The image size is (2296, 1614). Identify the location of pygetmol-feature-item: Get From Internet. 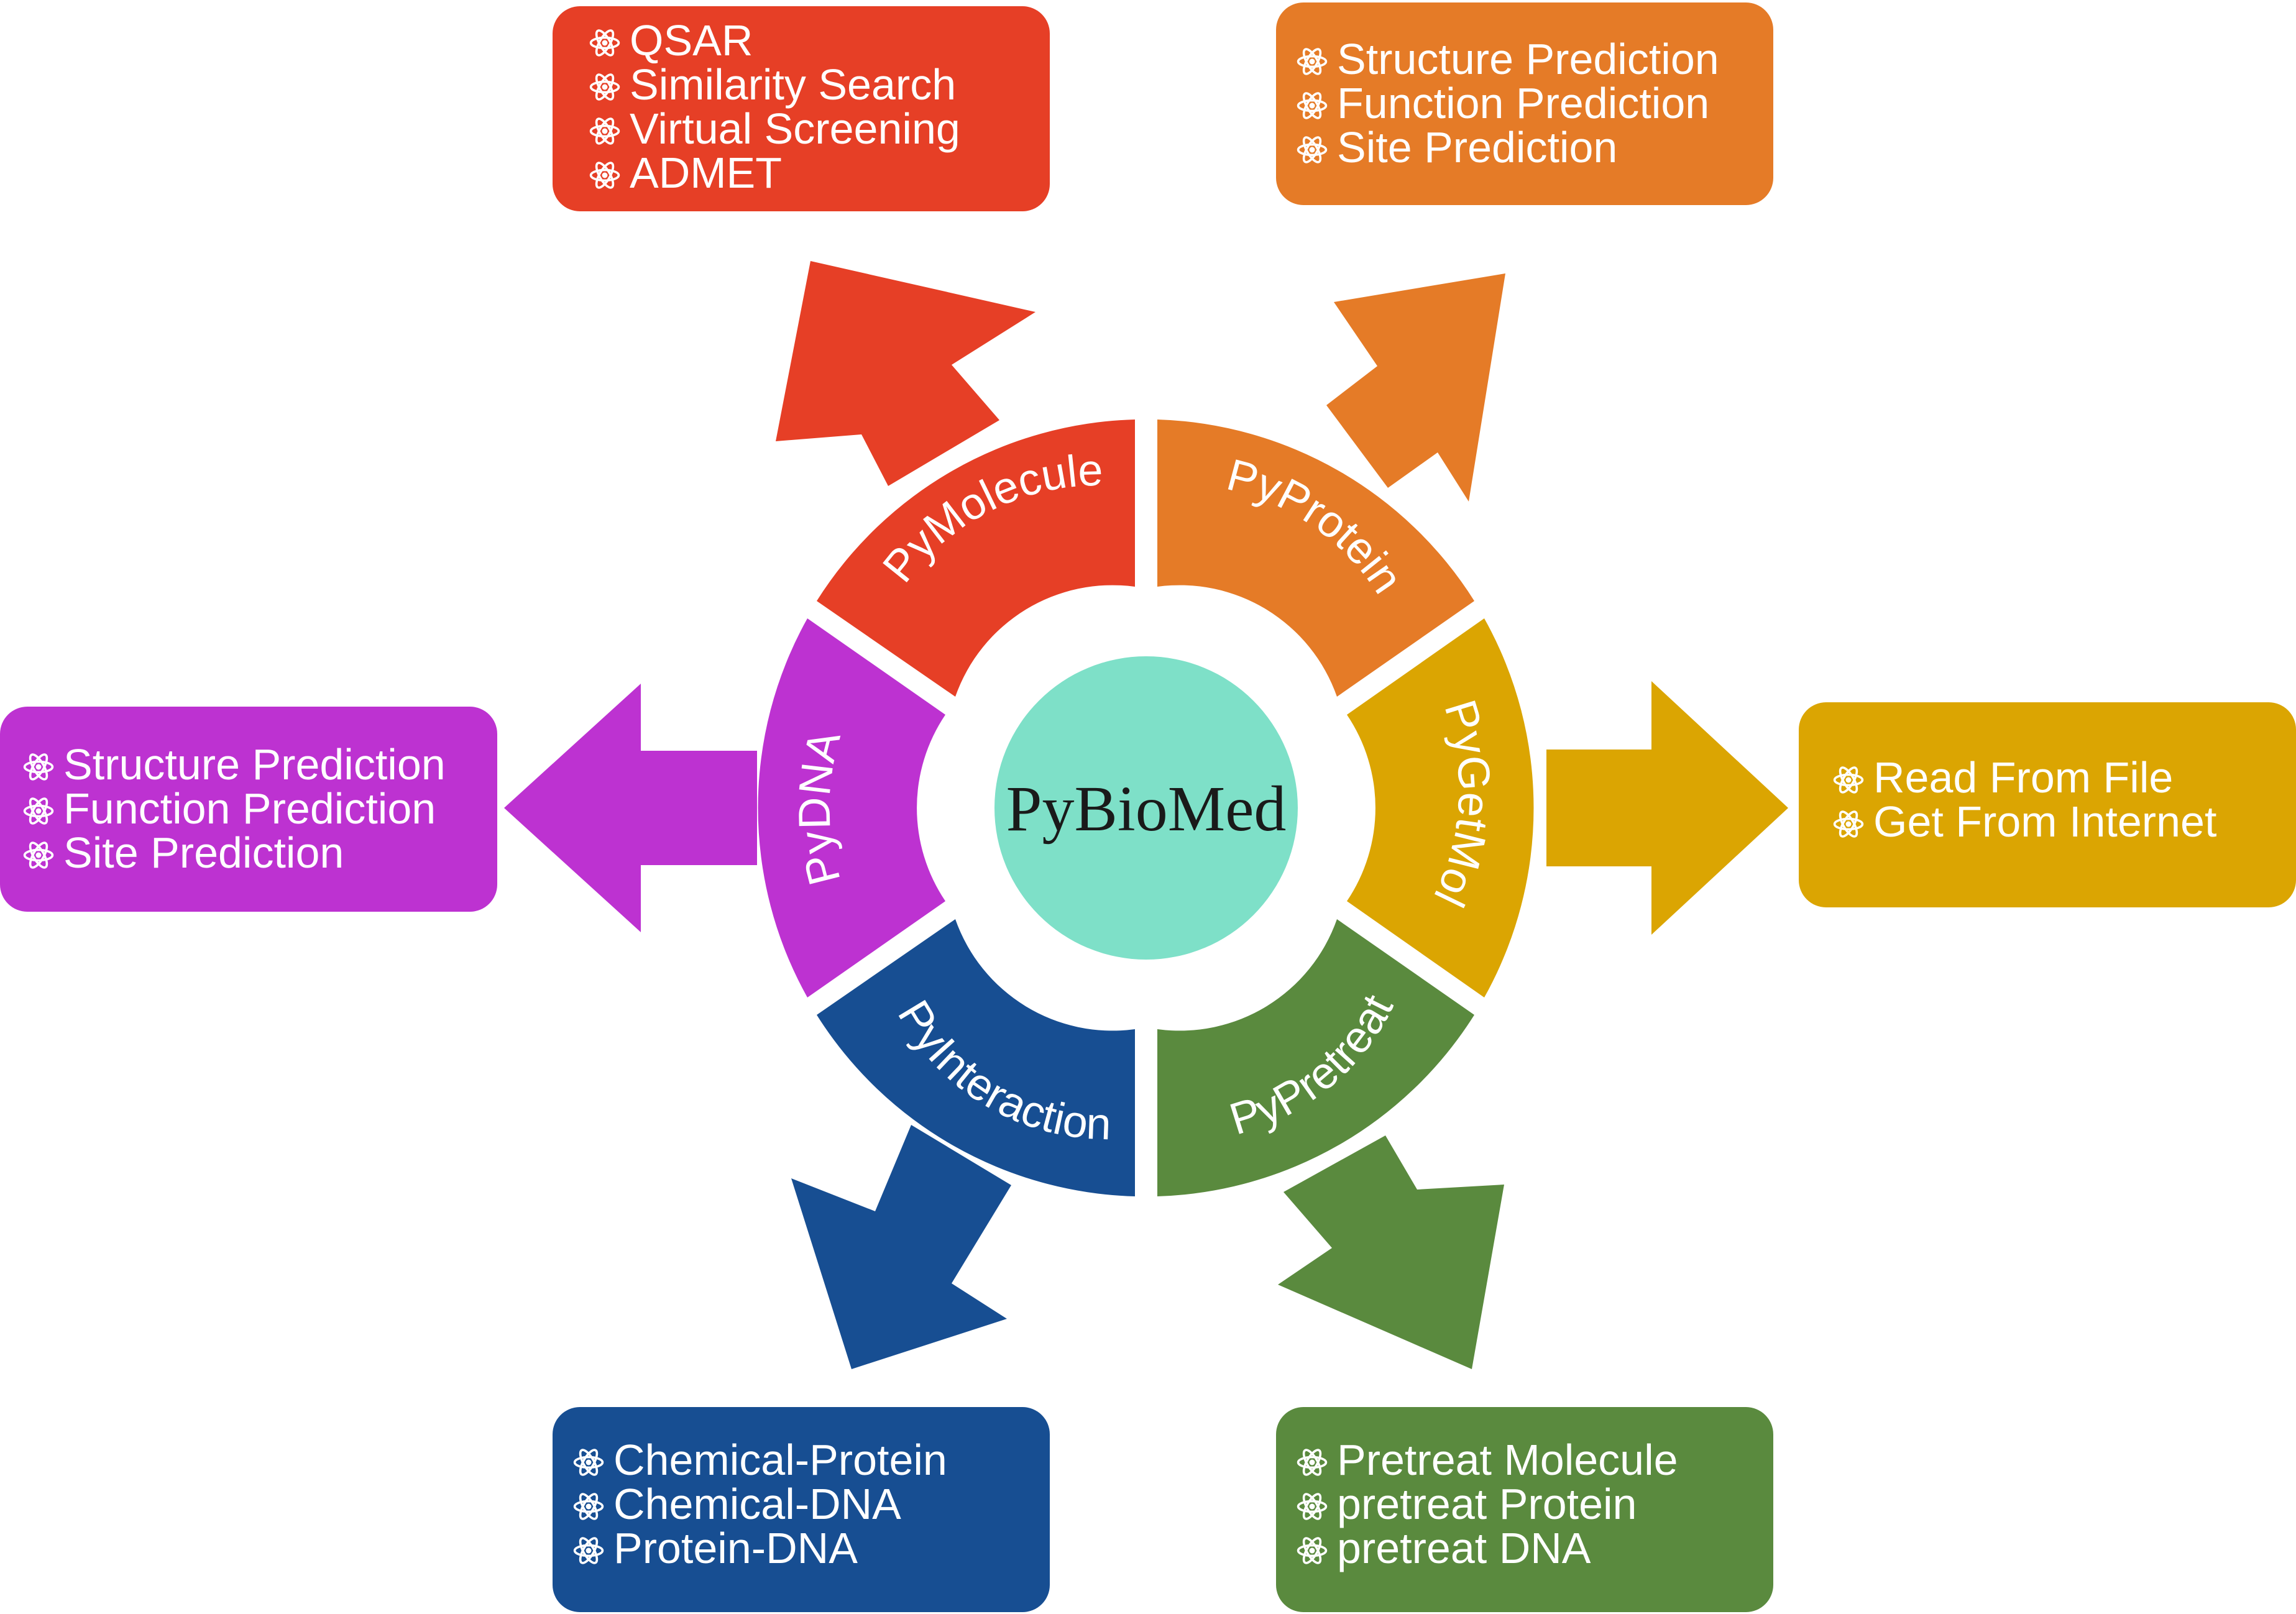
(2063, 822).